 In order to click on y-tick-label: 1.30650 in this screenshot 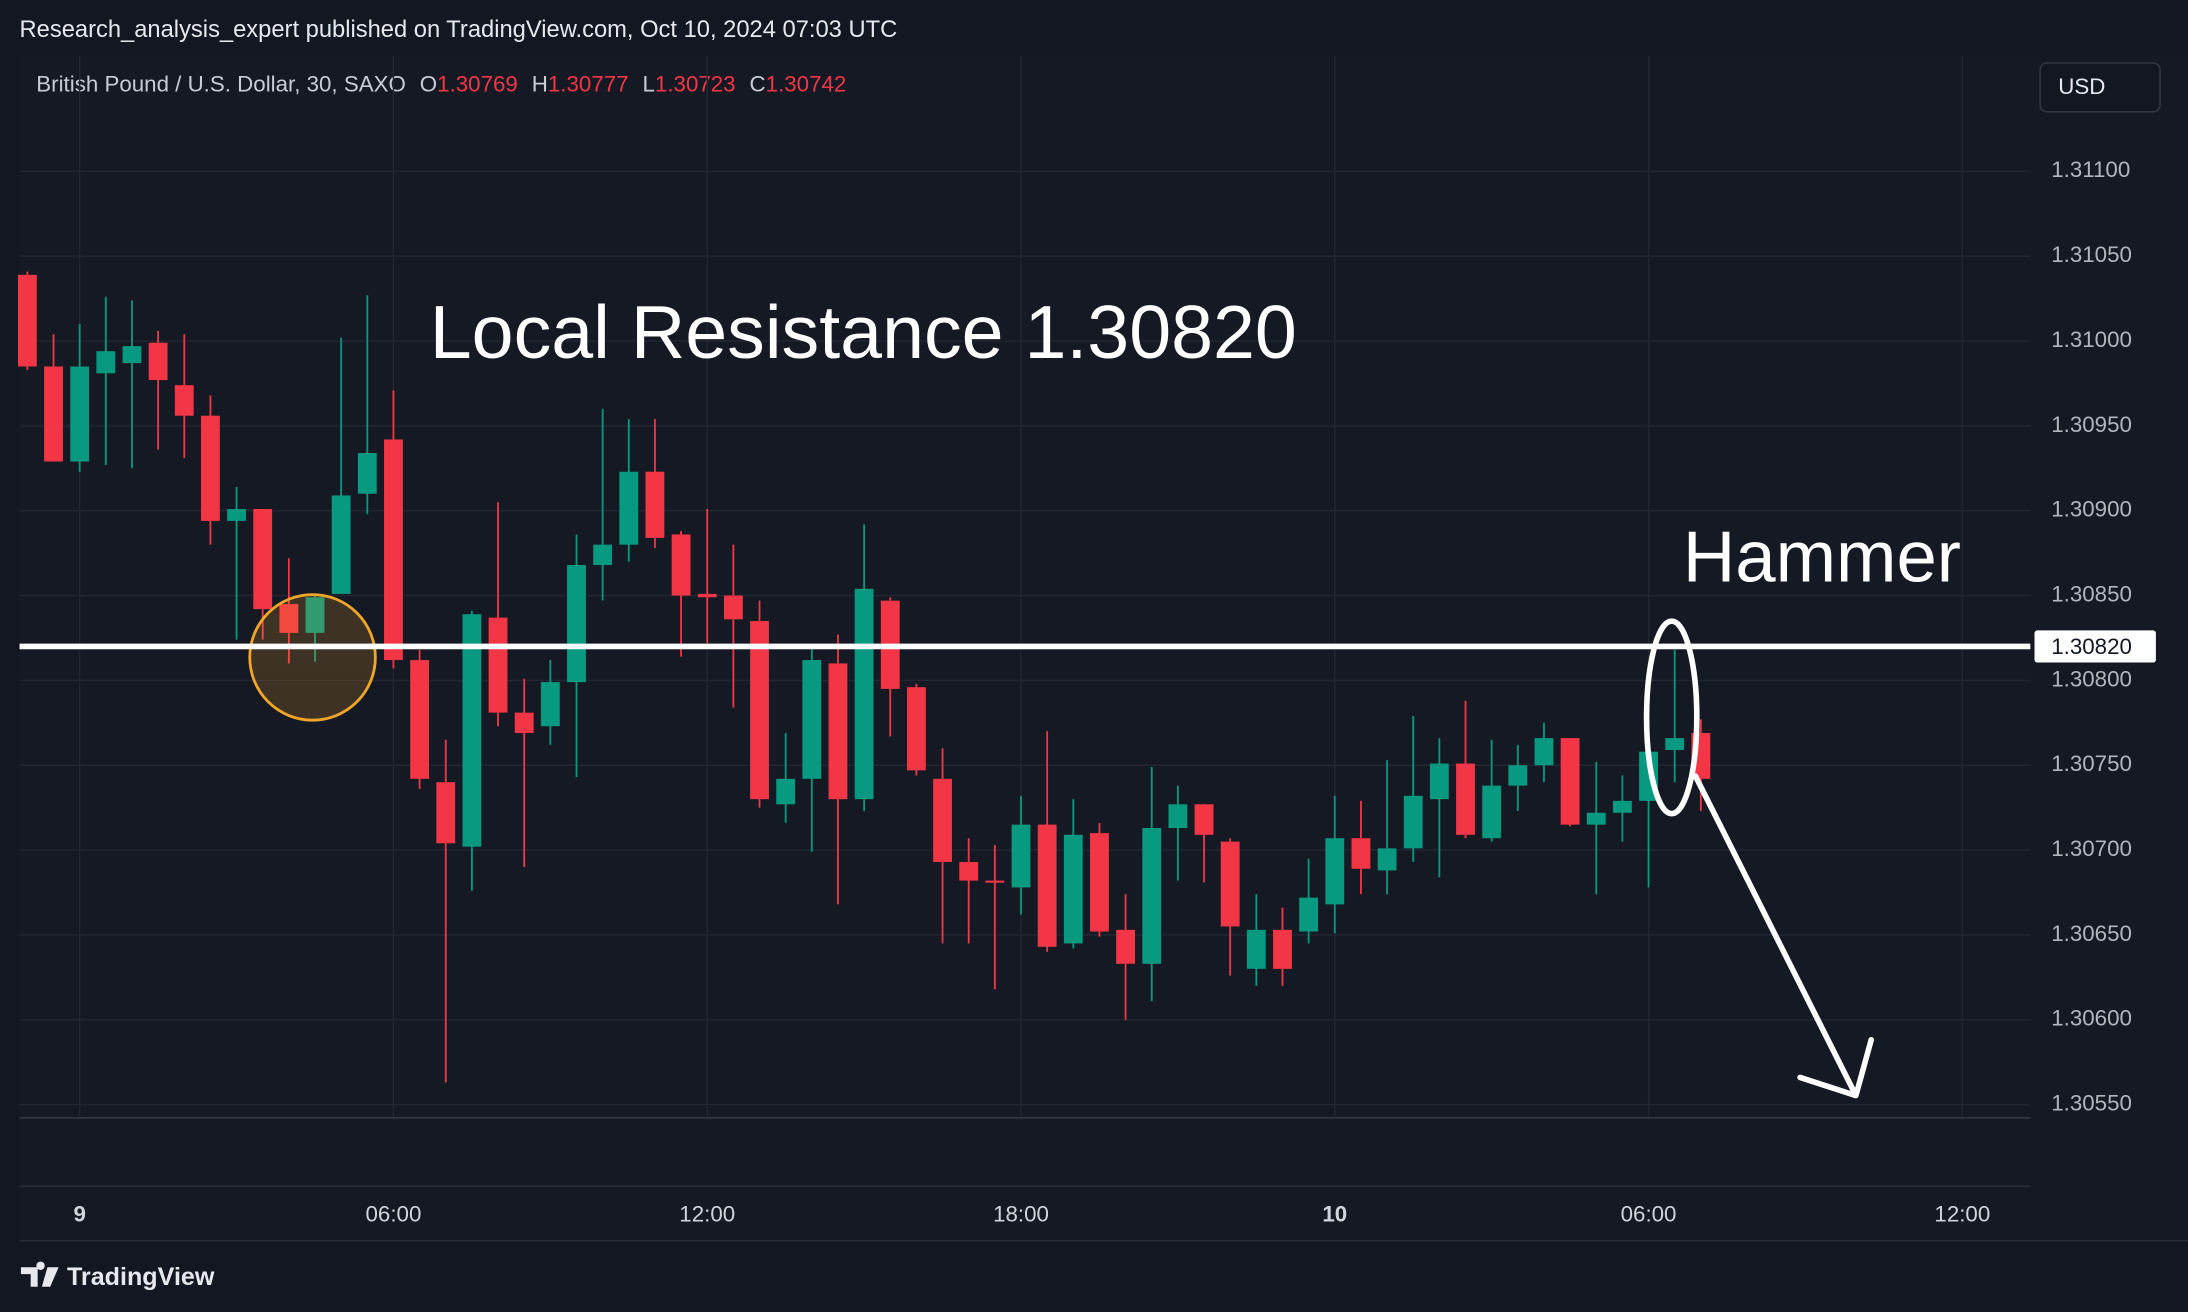, I will do `click(2091, 933)`.